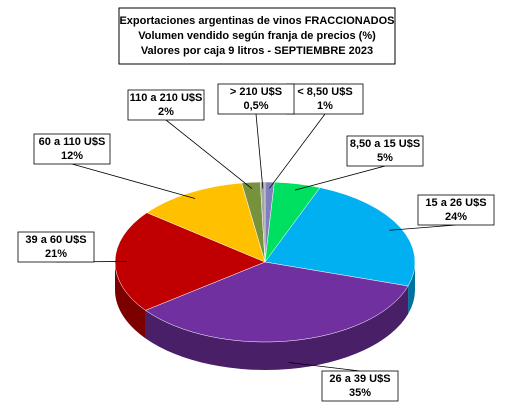 The image size is (513, 414). Describe the element at coordinates (360, 393) in the screenshot. I see `value-label: 35%` at that location.